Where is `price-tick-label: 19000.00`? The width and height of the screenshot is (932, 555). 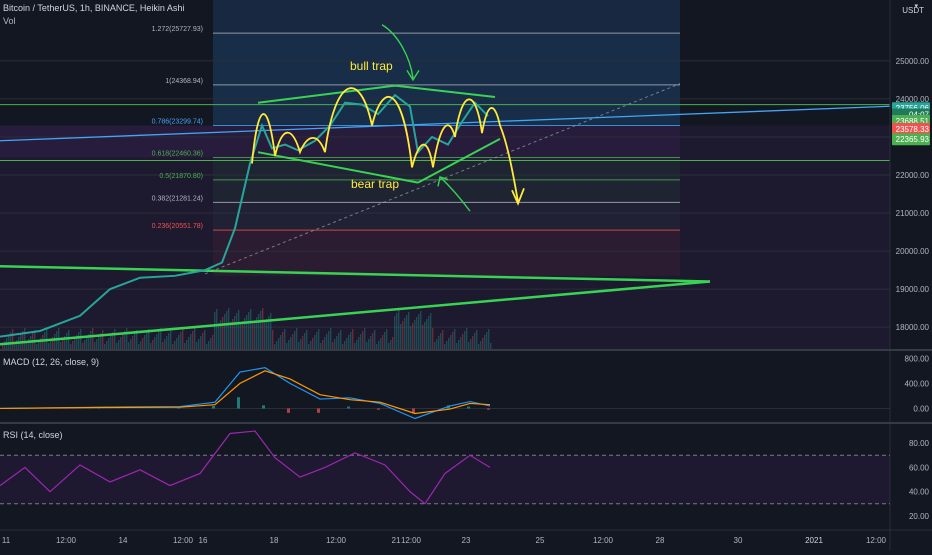 price-tick-label: 19000.00 is located at coordinates (913, 289).